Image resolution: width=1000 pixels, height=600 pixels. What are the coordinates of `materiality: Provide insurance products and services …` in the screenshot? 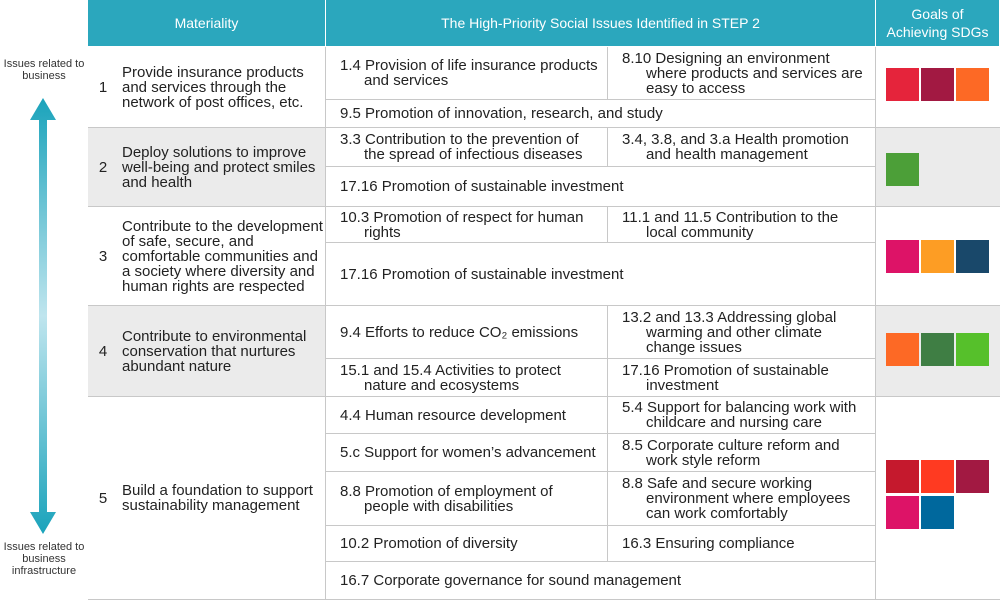 It's located at (222, 87).